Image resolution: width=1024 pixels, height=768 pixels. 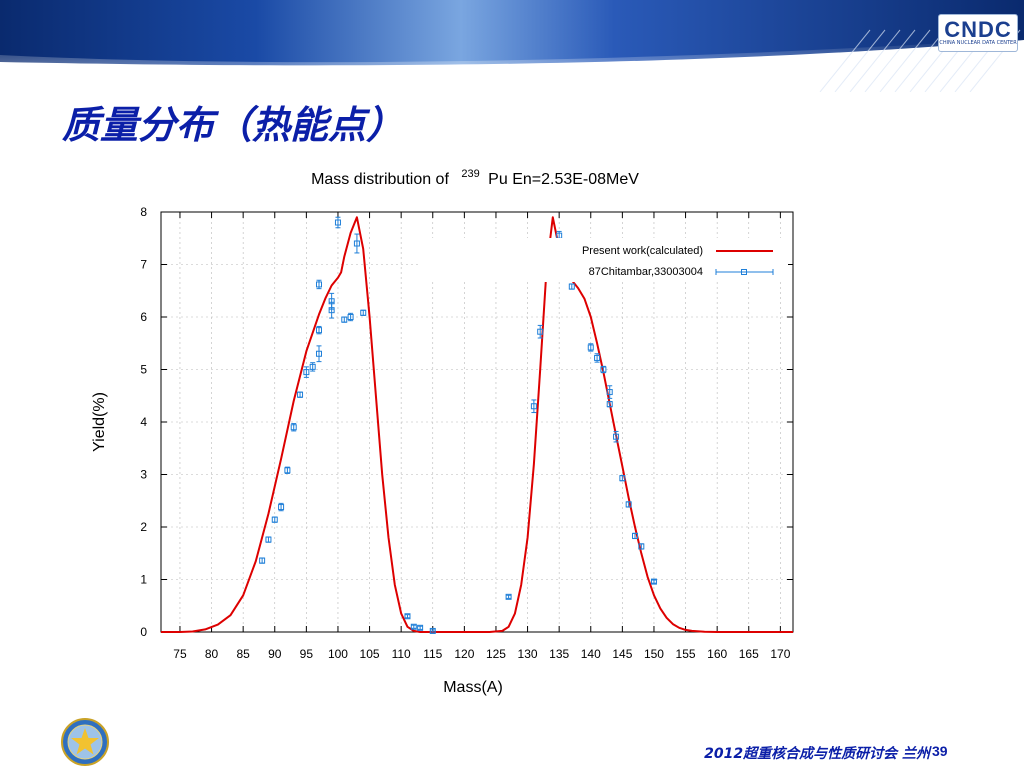 I want to click on y-tick-label: 7, so click(x=143, y=265).